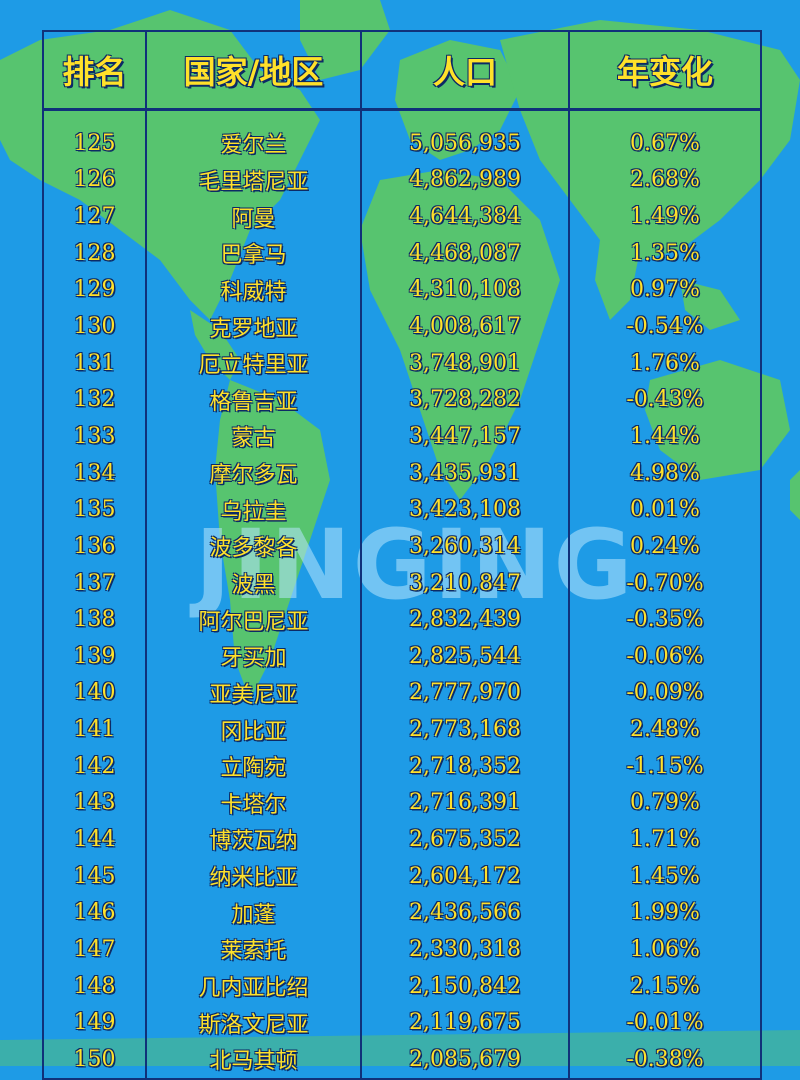 The width and height of the screenshot is (800, 1080). I want to click on change-cell: -1.15%, so click(665, 766).